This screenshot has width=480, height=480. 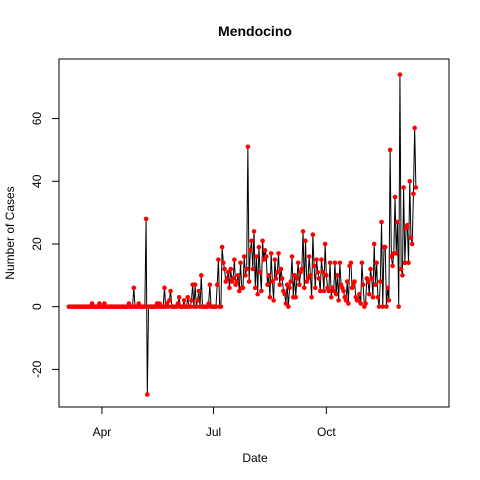 What do you see at coordinates (37, 244) in the screenshot?
I see `y-tick-label: 20` at bounding box center [37, 244].